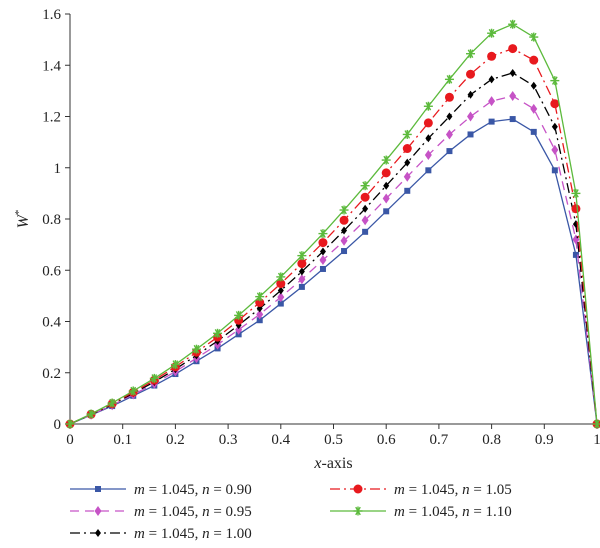 This screenshot has width=600, height=548. Describe the element at coordinates (175, 440) in the screenshot. I see `x-tick-label: 0.2` at that location.